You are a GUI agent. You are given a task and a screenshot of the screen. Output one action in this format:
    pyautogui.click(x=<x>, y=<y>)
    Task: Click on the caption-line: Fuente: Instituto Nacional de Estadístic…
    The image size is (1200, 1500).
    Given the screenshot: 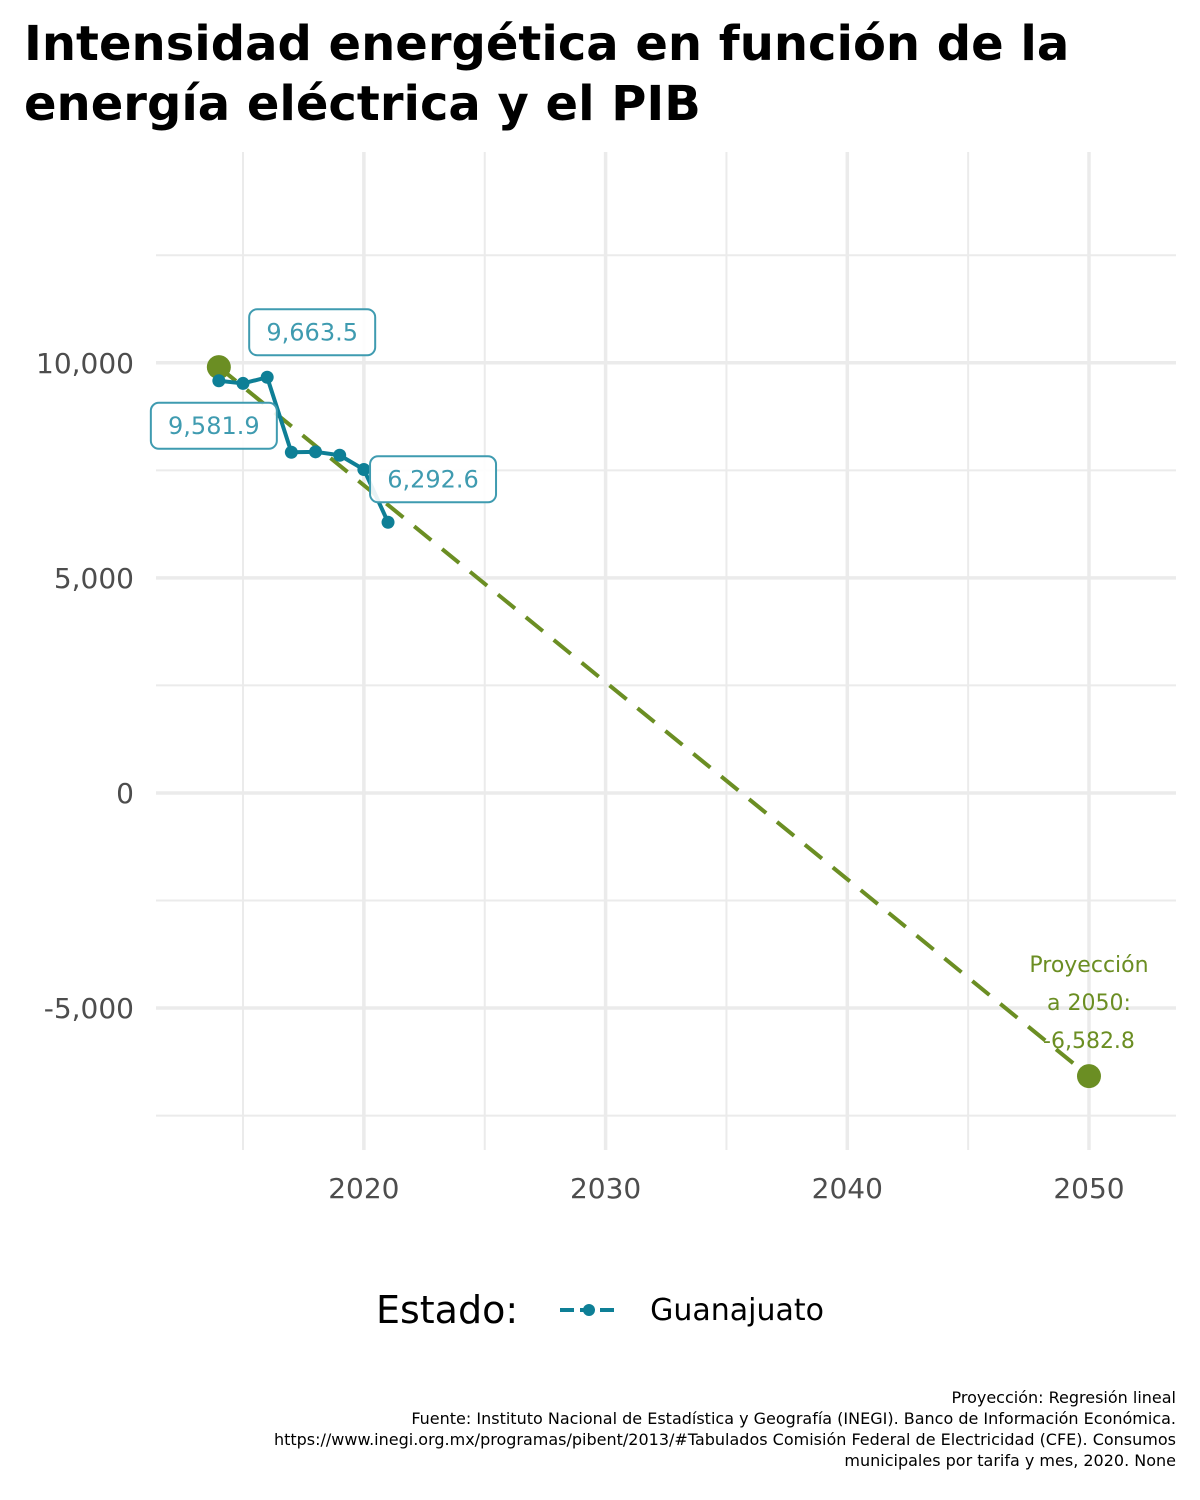 What is the action you would take?
    pyautogui.click(x=793, y=1418)
    